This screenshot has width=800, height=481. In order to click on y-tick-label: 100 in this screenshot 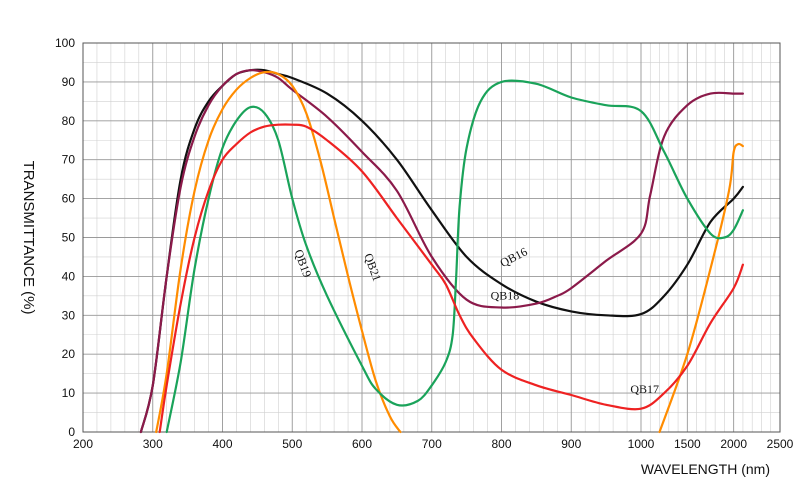, I will do `click(65, 43)`.